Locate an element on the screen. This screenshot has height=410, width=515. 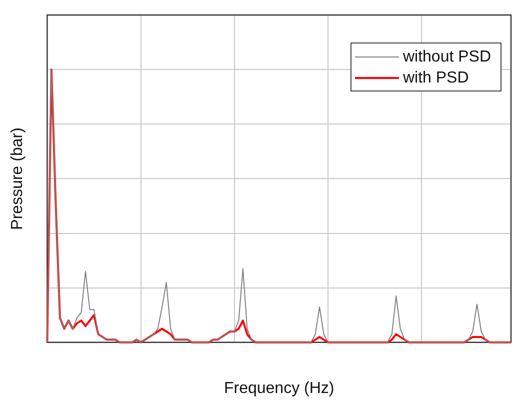
legend-label: with PSD is located at coordinates (435, 77).